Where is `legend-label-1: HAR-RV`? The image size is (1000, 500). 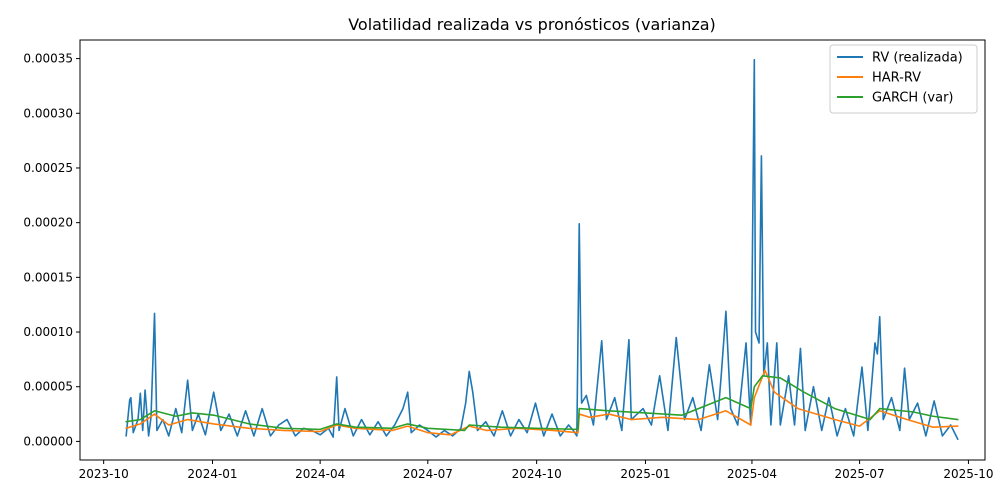
legend-label-1: HAR-RV is located at coordinates (896, 78).